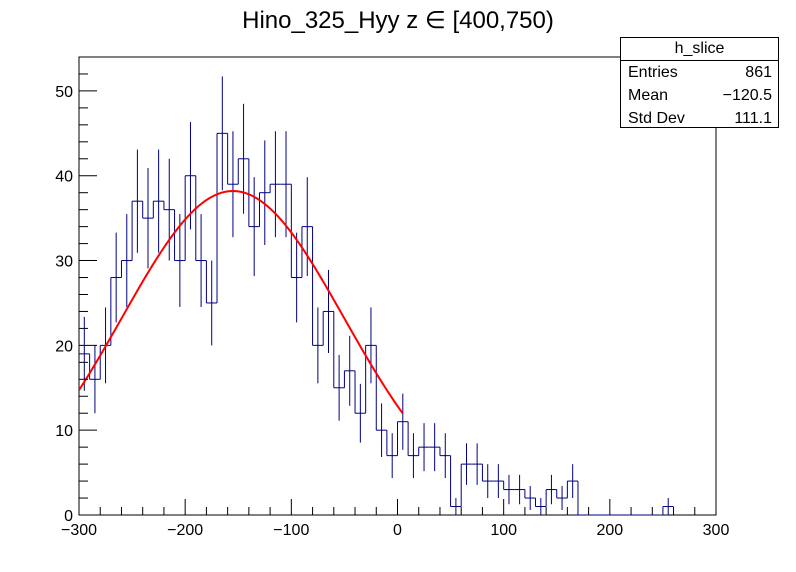 This screenshot has width=796, height=572. I want to click on y-tick-label: 20, so click(64, 346).